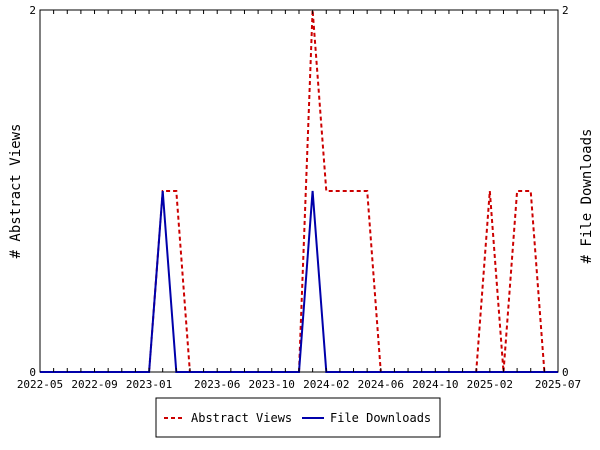 The image size is (600, 450). Describe the element at coordinates (558, 384) in the screenshot. I see `x-tick-label: 2025-07` at that location.